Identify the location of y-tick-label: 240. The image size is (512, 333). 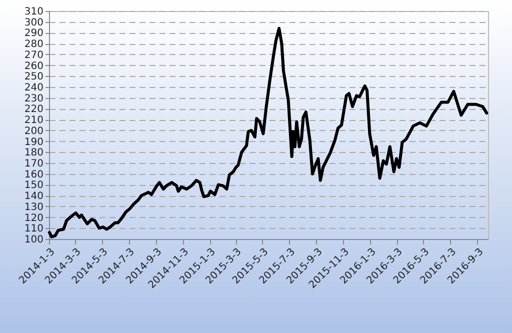
(34, 88).